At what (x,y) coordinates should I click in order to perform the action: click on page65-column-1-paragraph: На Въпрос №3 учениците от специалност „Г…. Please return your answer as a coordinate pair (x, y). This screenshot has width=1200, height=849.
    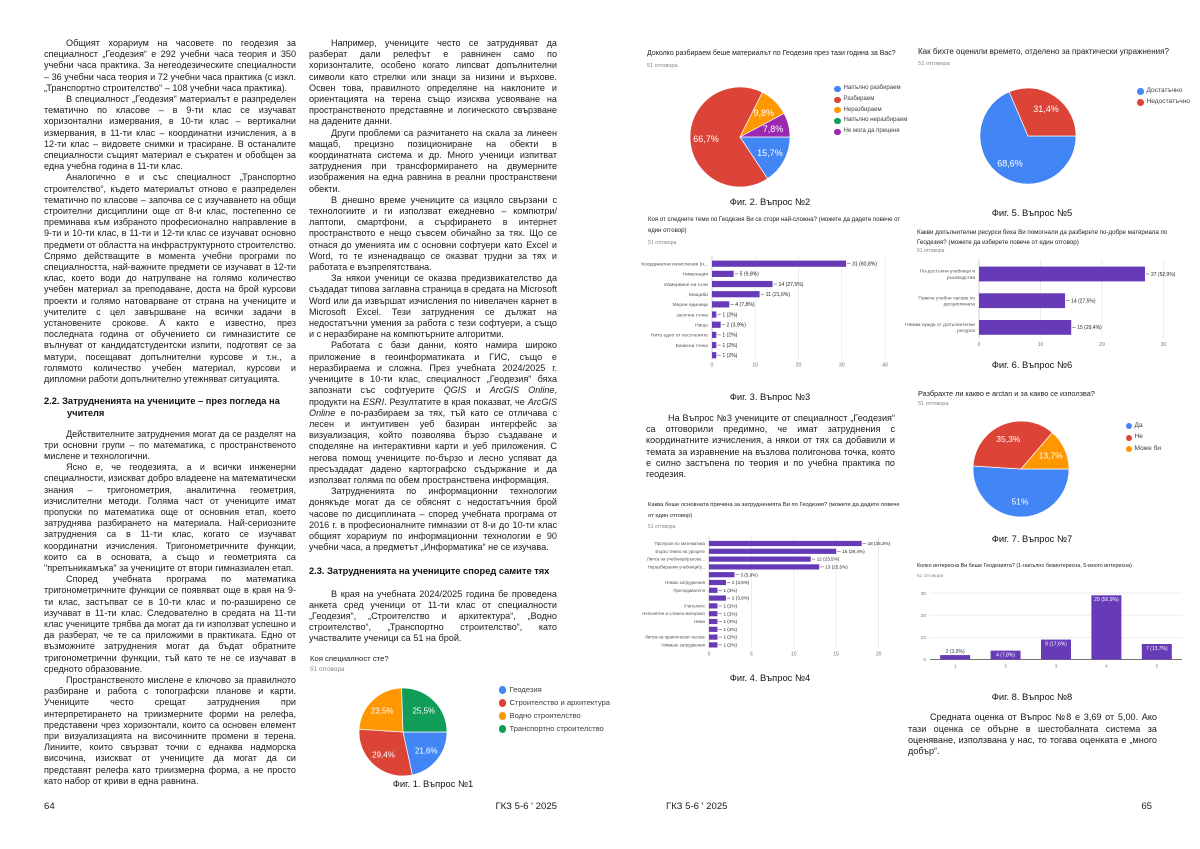
    Looking at the image, I should click on (770, 446).